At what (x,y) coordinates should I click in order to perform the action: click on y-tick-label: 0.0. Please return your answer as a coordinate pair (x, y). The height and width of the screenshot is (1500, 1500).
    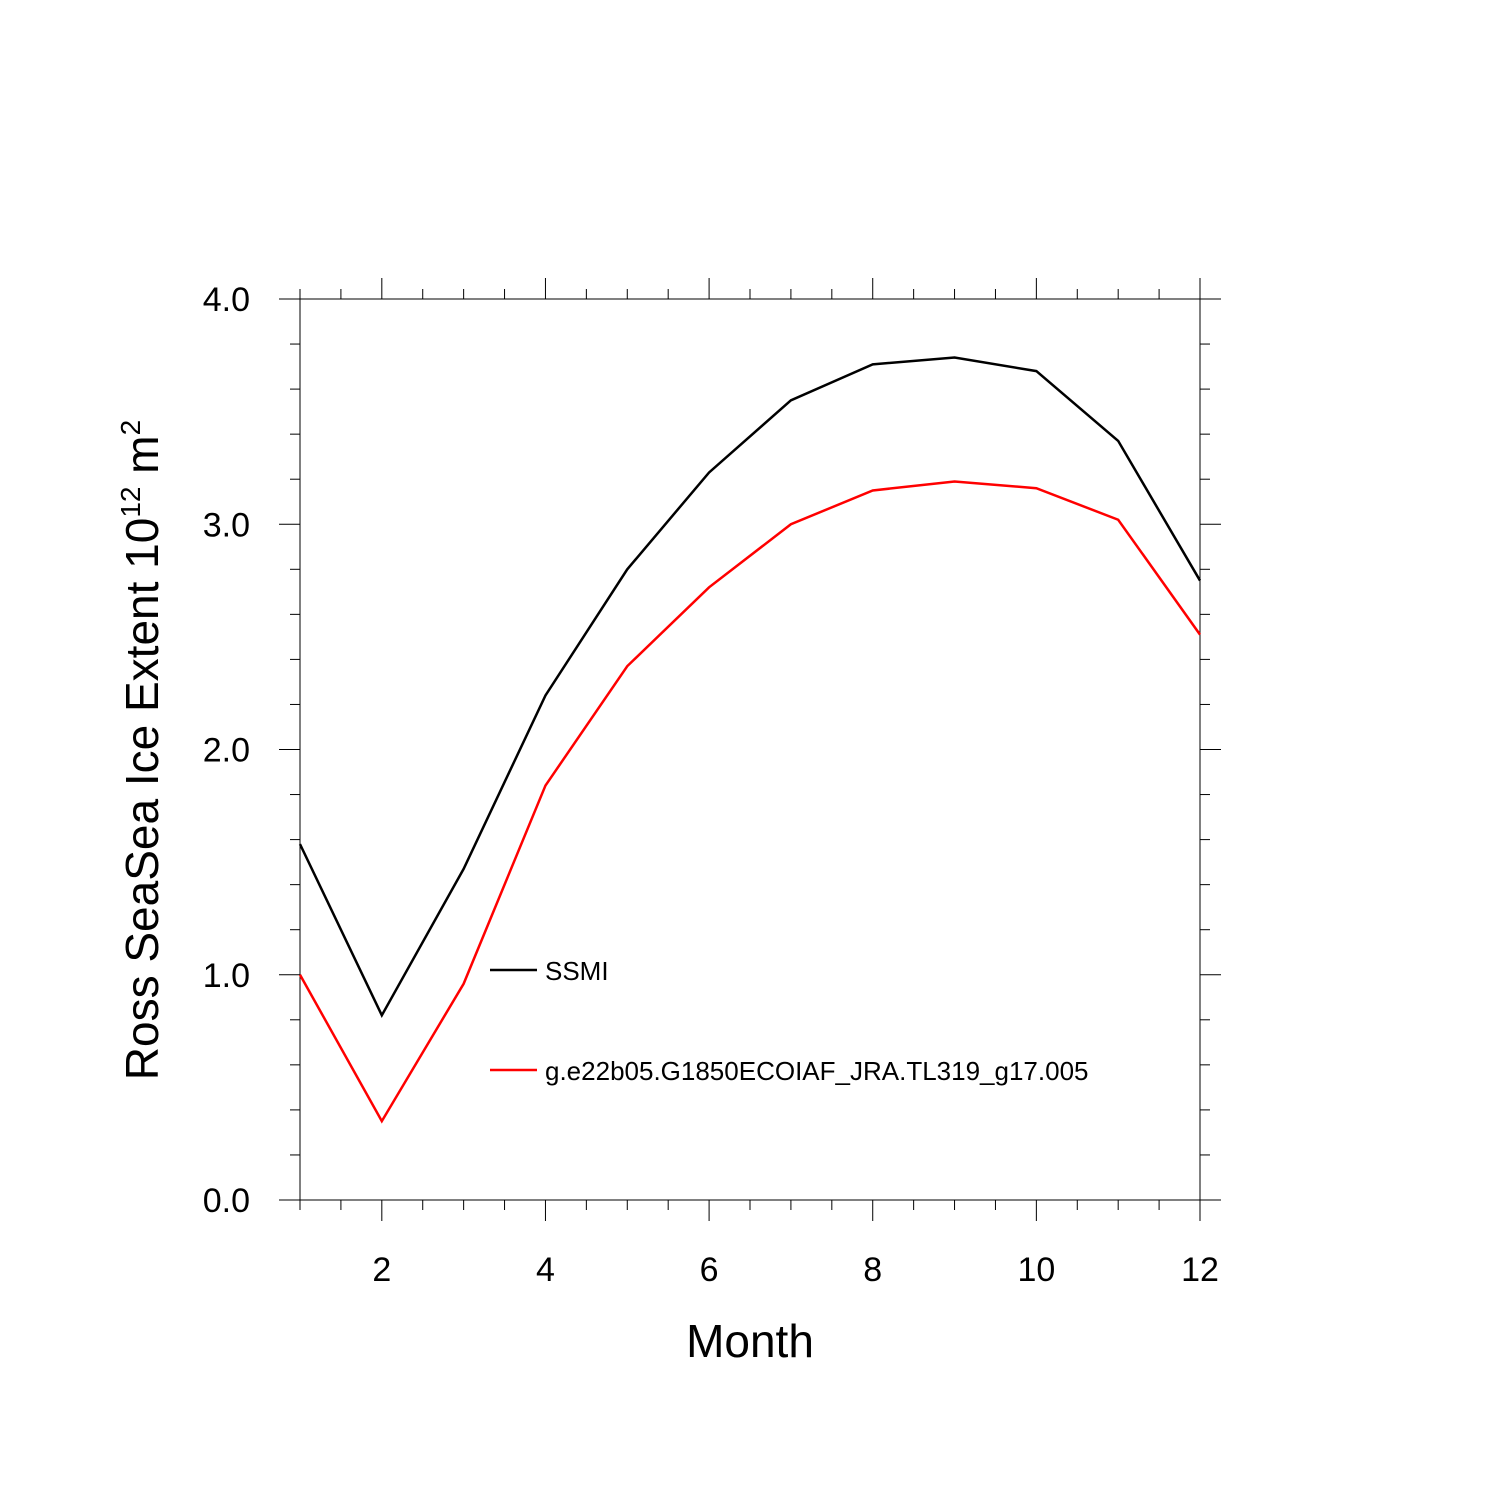
    Looking at the image, I should click on (226, 1201).